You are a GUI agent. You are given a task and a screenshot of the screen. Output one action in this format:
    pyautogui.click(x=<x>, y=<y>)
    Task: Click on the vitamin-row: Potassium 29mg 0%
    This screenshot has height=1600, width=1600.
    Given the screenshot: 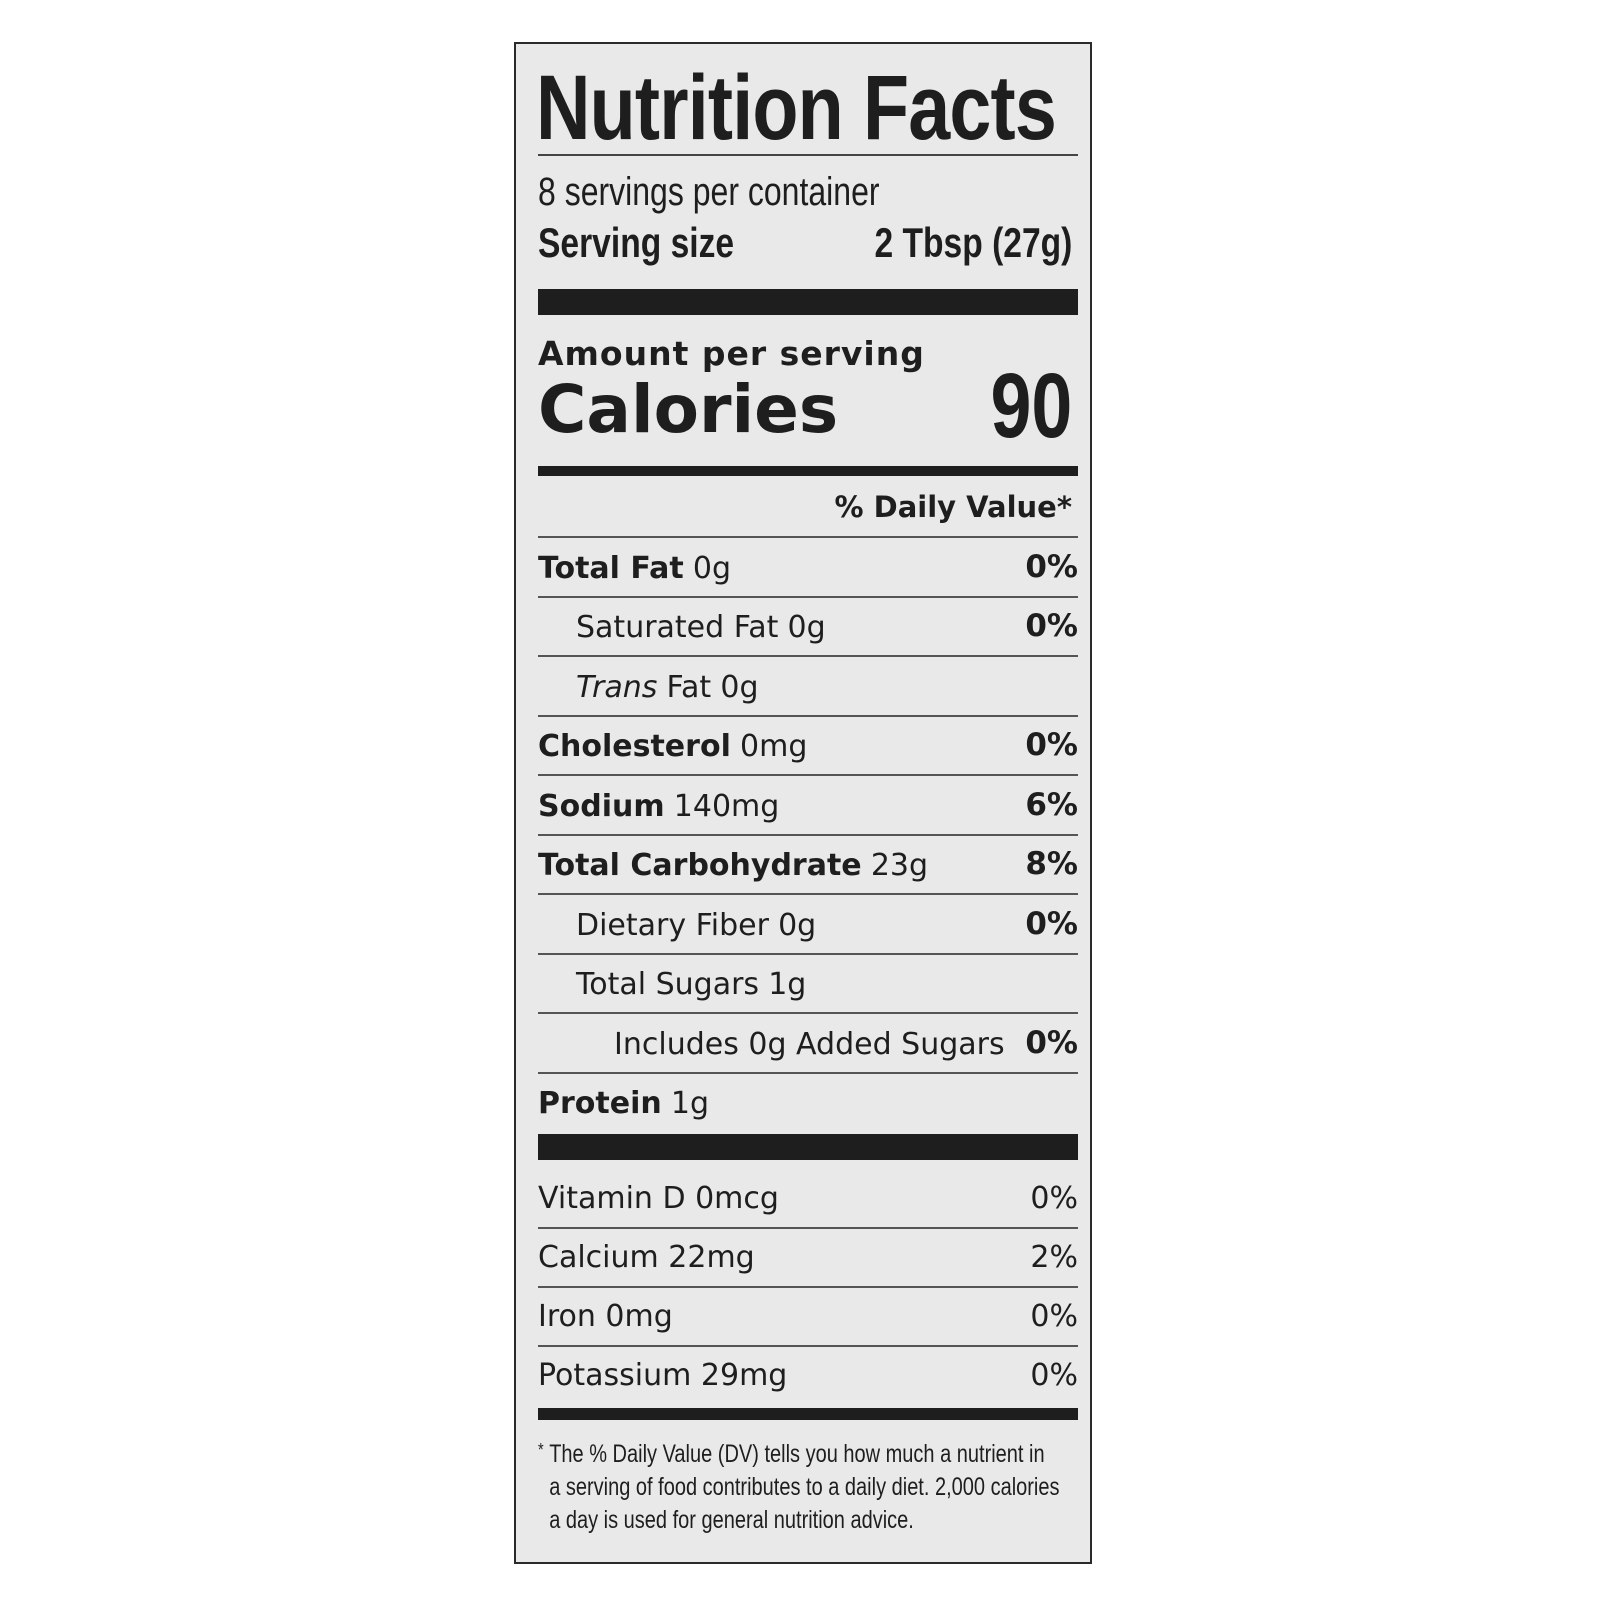 What is the action you would take?
    pyautogui.click(x=808, y=1375)
    